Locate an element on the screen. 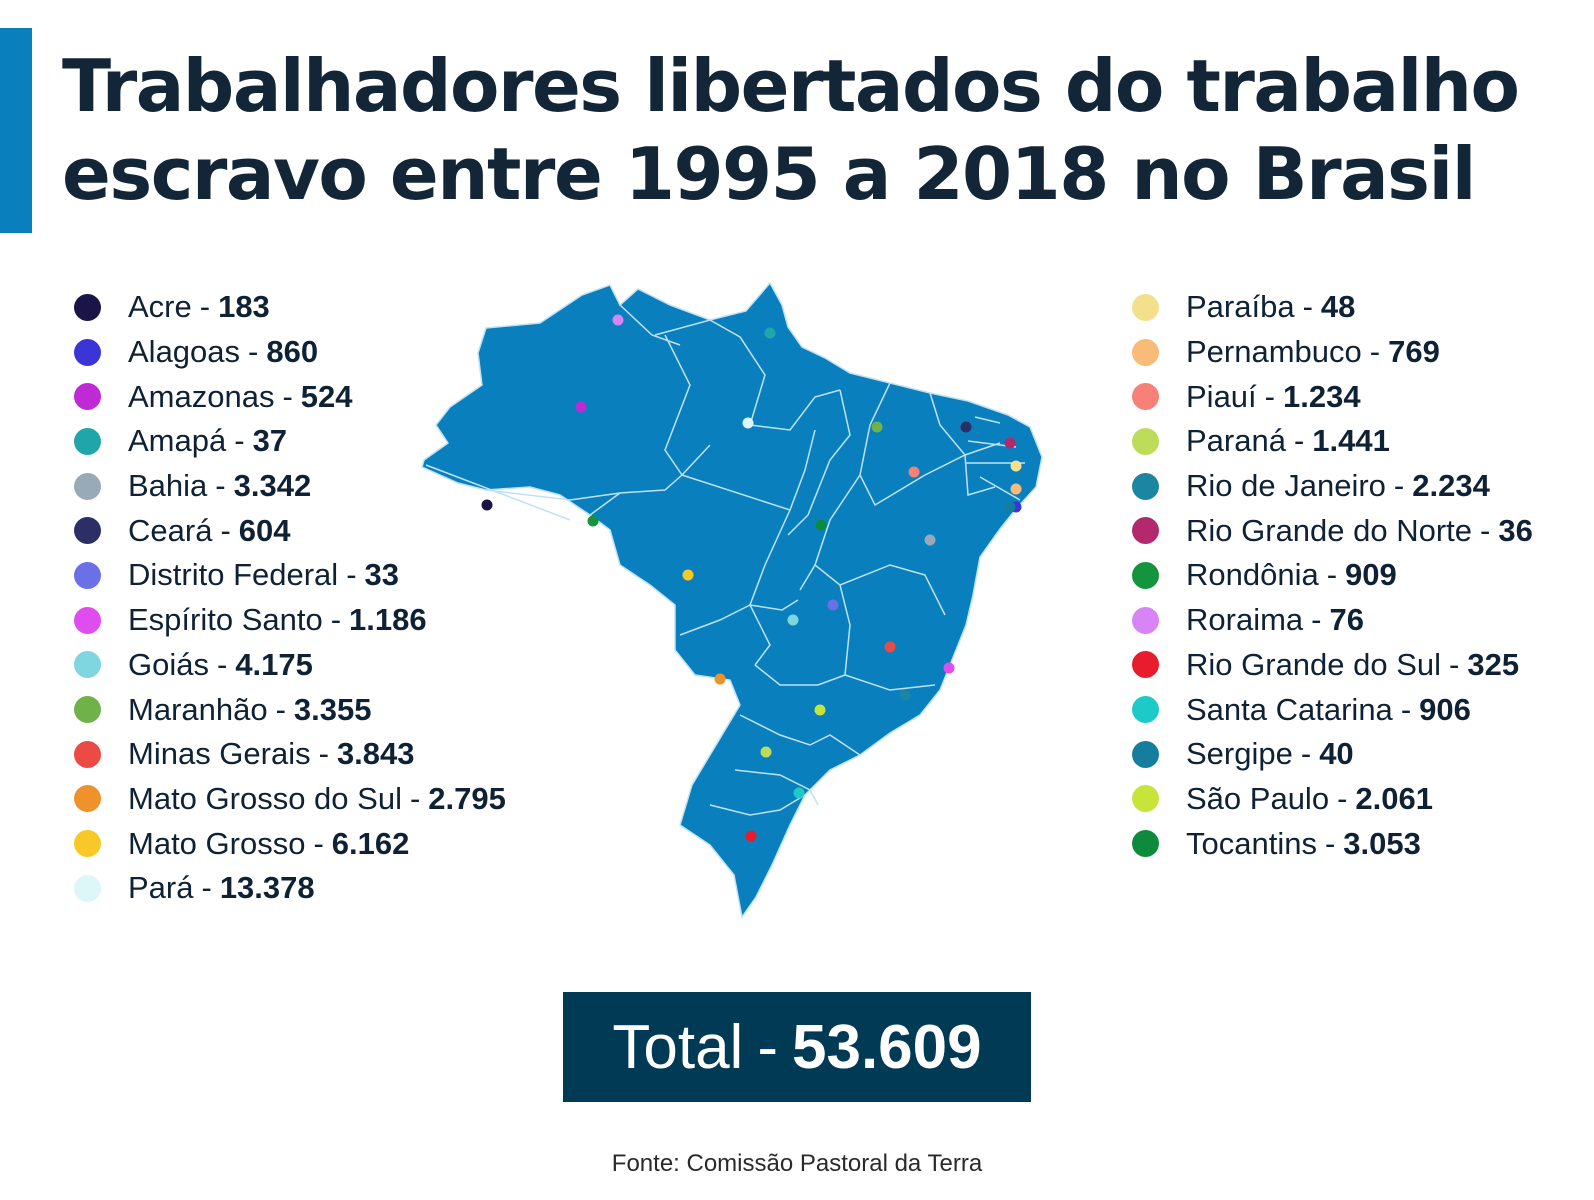  legend-item: Santa Catarina -906 is located at coordinates (1332, 709).